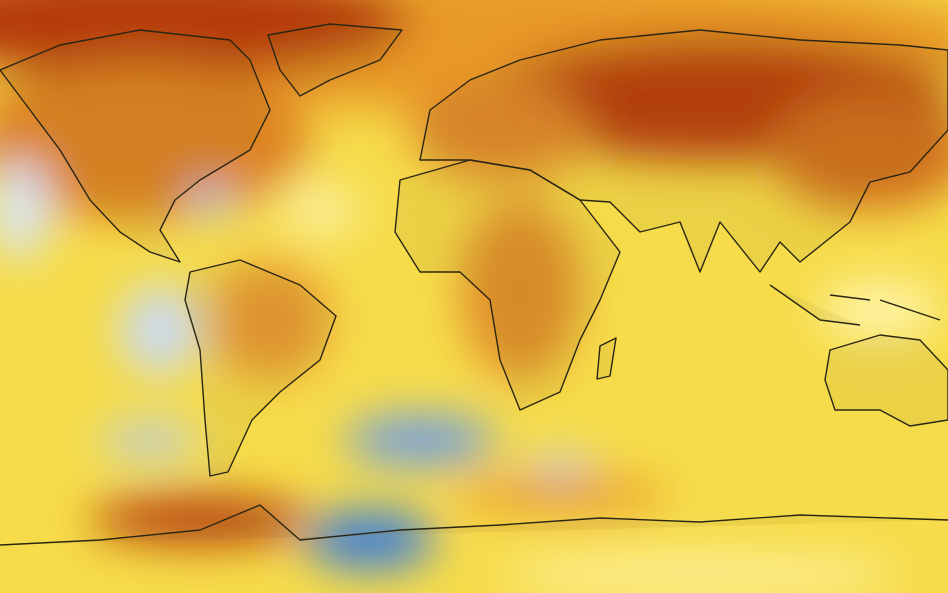  What do you see at coordinates (135, 146) in the screenshot?
I see `north-america` at bounding box center [135, 146].